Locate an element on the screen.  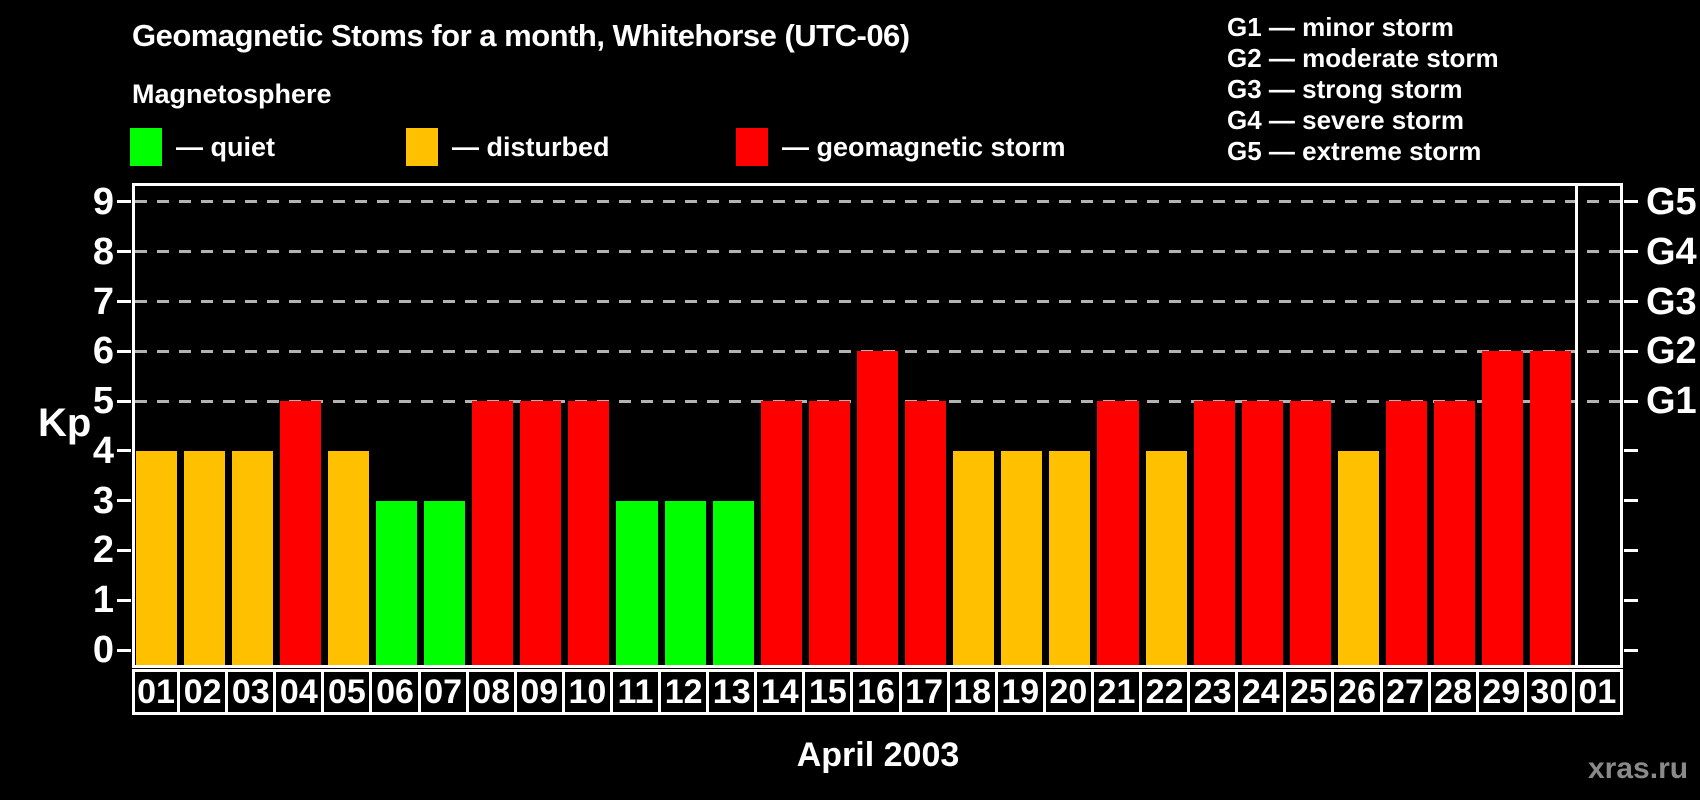
gscale-legend-line-2: G2 — moderate storm is located at coordinates (1363, 58).